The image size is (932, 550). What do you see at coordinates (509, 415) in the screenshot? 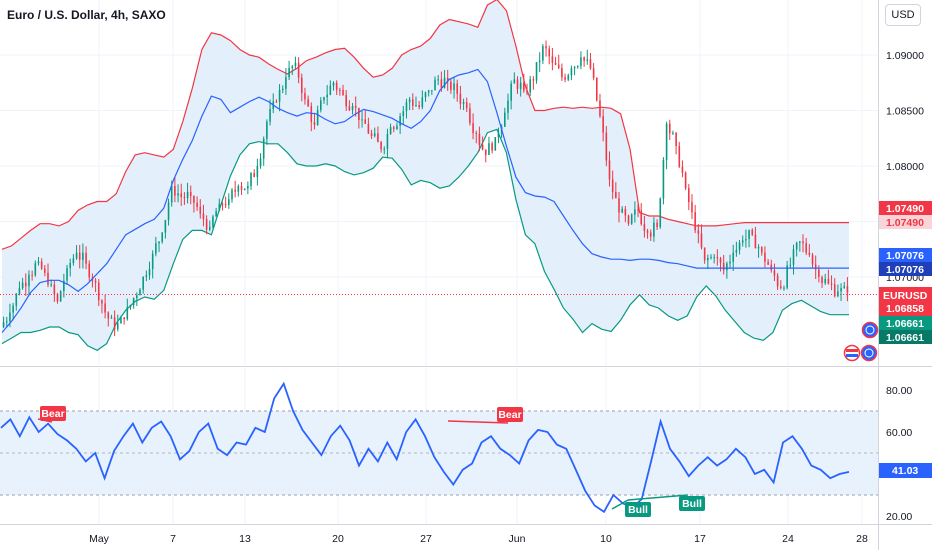
I see `divergence-label: Bear` at bounding box center [509, 415].